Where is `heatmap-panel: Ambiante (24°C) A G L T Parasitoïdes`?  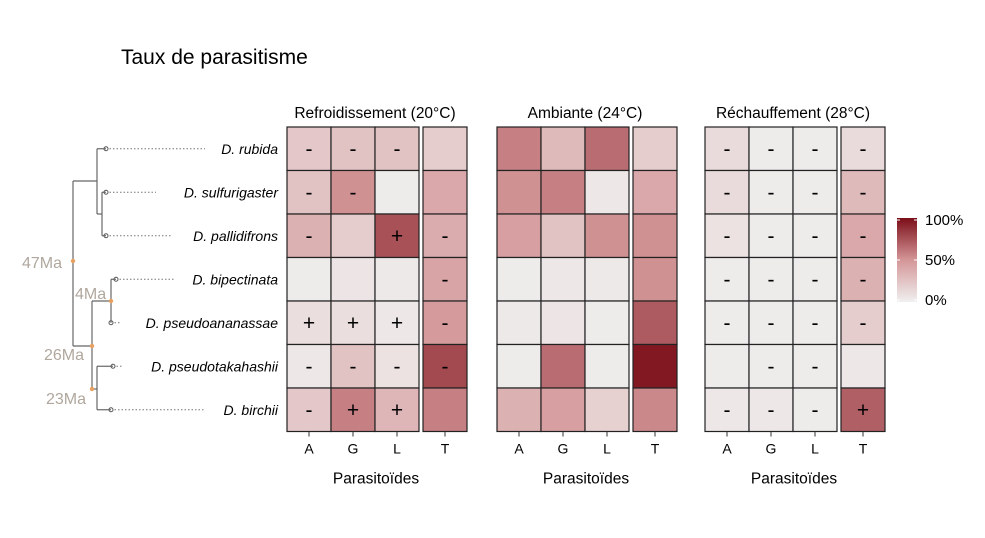 heatmap-panel: Ambiante (24°C) A G L T Parasitoïdes is located at coordinates (587, 296).